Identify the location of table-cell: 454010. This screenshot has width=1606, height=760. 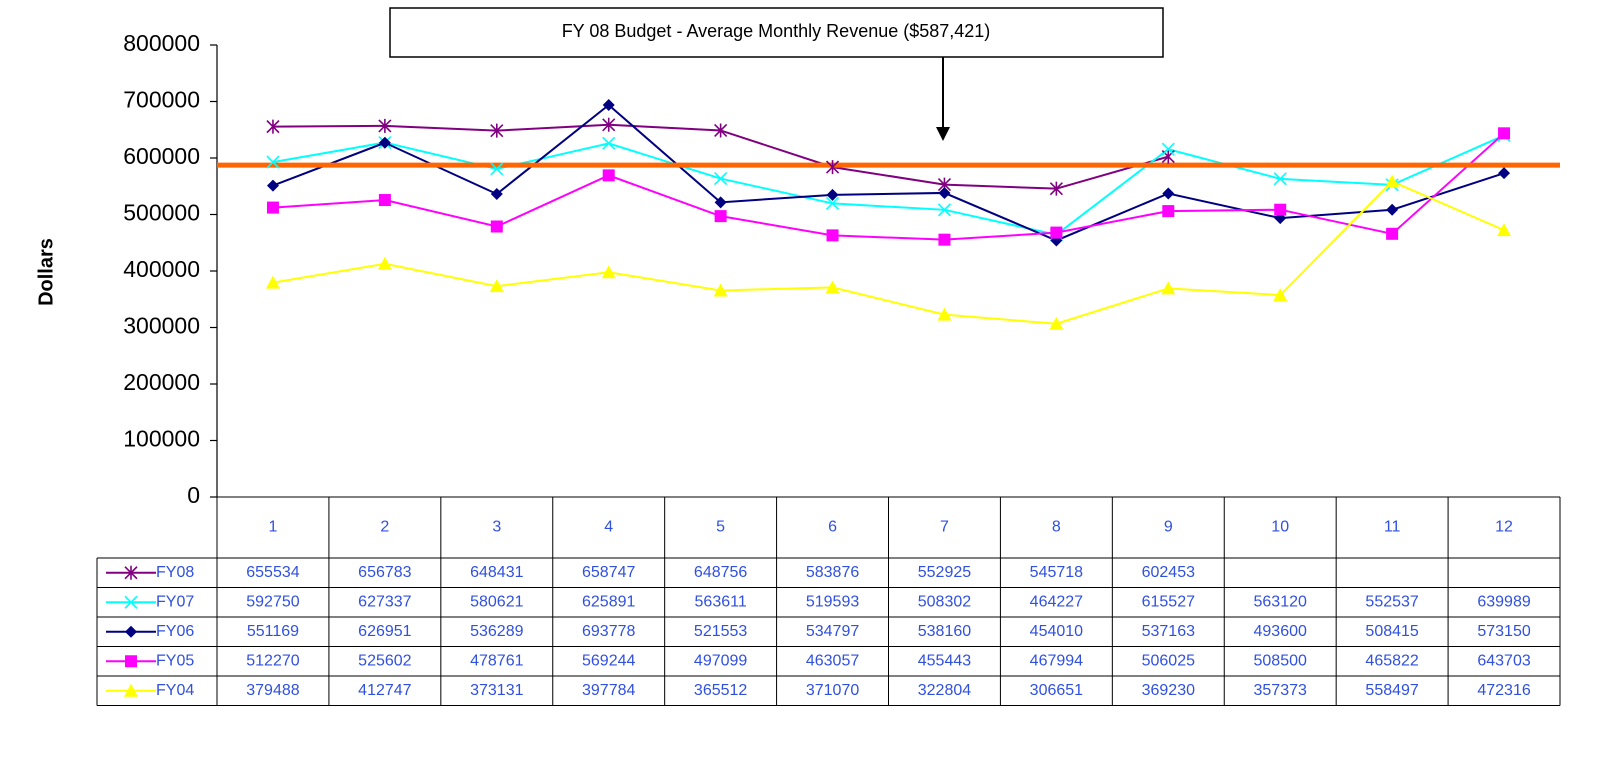
(1056, 631).